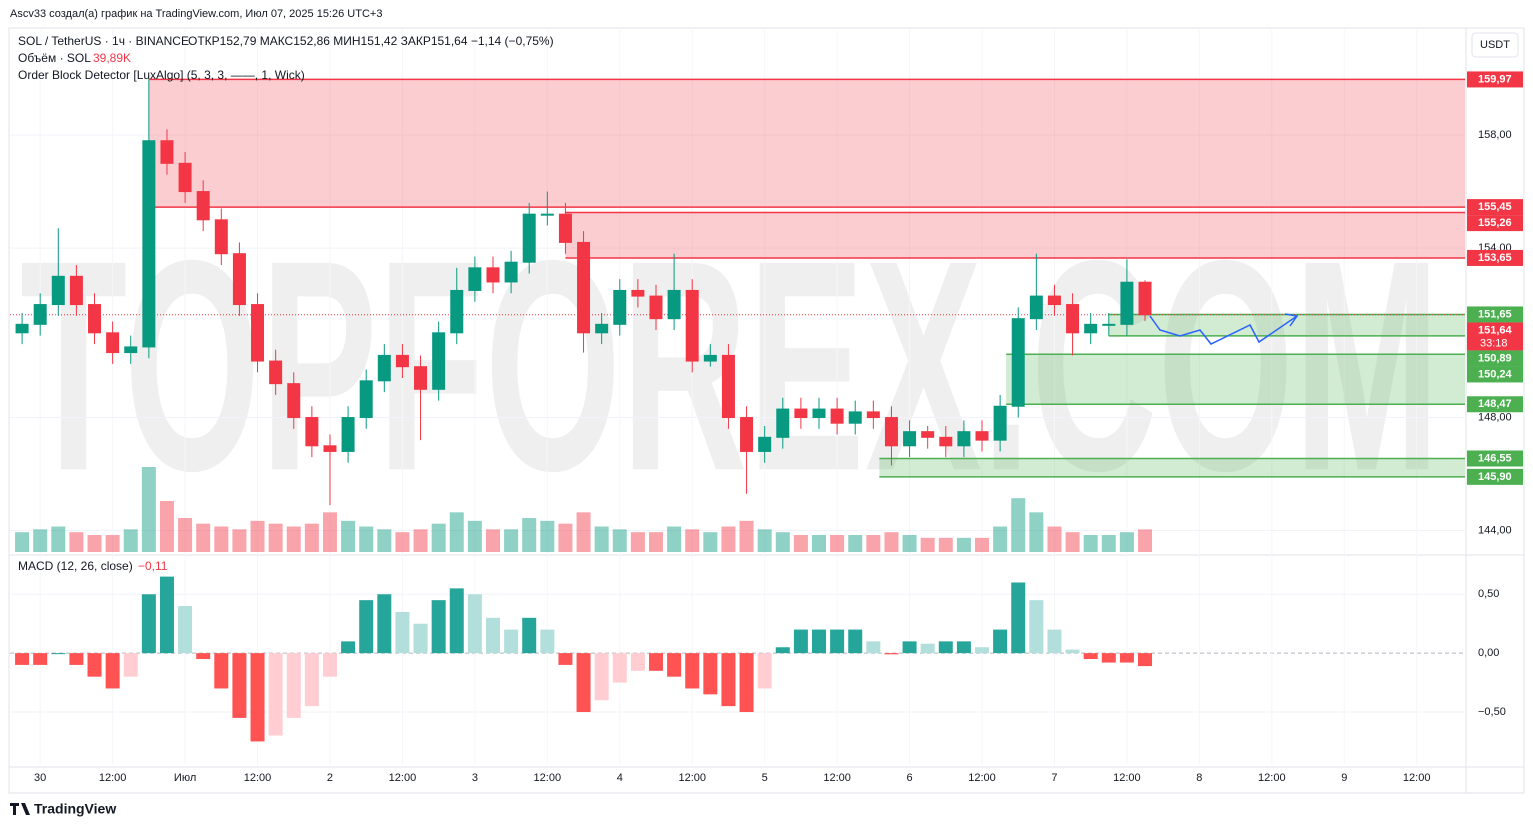 This screenshot has width=1533, height=828. Describe the element at coordinates (103, 41) in the screenshot. I see `symbol-title: SOL / TetherUS · 1ч · BINANCE` at that location.